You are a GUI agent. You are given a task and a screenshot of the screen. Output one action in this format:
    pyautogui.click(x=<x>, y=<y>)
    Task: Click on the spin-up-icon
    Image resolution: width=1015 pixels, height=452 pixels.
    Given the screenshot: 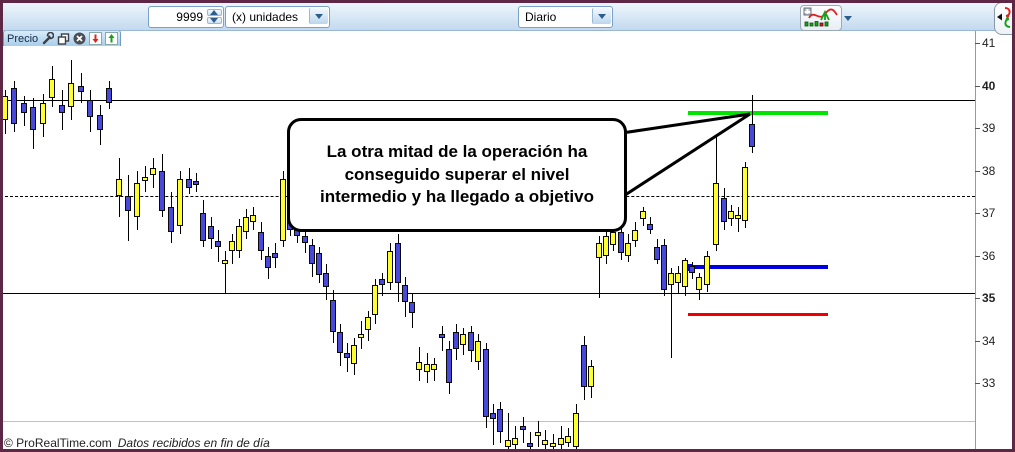 What is the action you would take?
    pyautogui.click(x=214, y=12)
    